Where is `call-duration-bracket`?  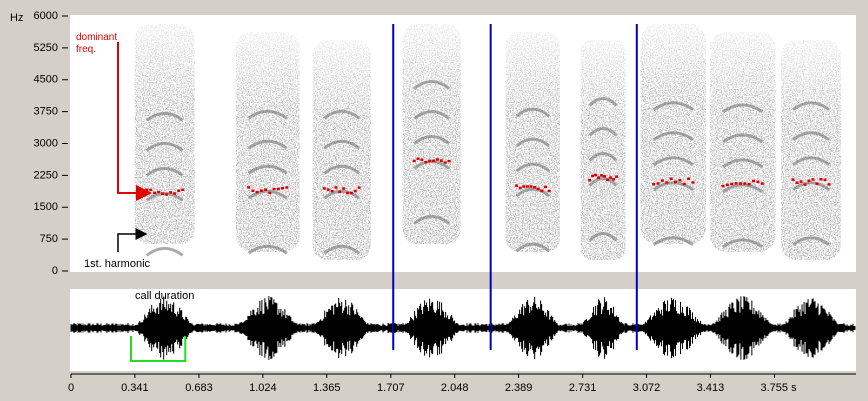
call-duration-bracket is located at coordinates (158, 349).